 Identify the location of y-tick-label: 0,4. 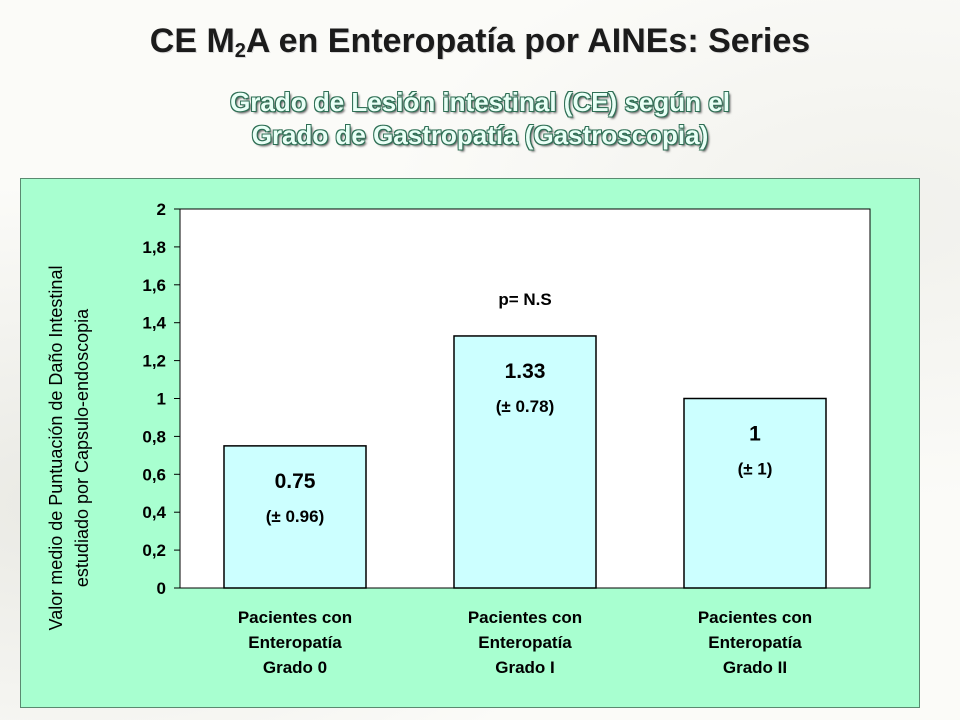
(154, 512).